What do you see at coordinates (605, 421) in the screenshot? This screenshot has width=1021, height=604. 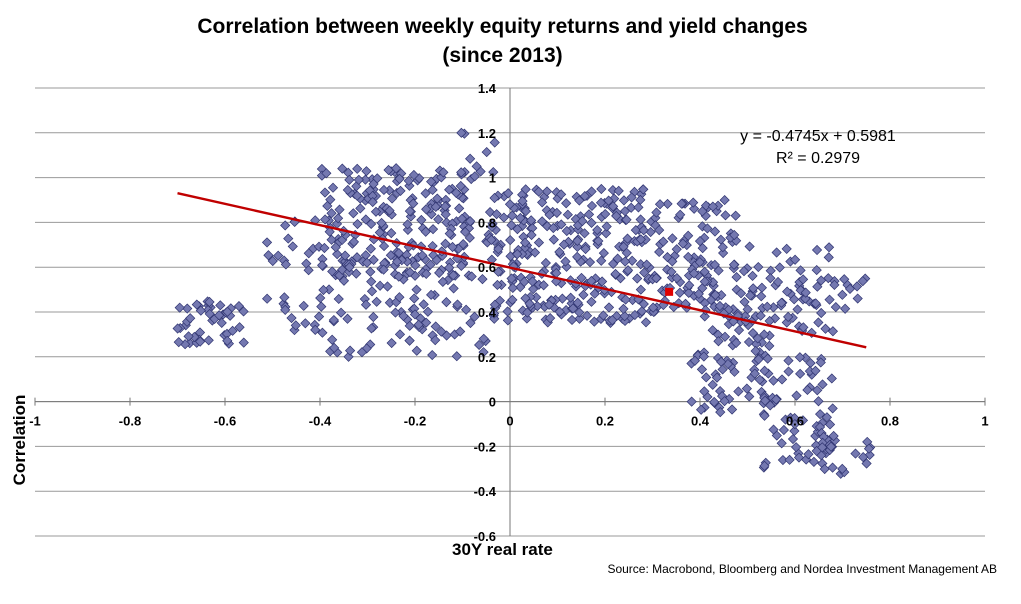 I see `x-tick-label: 0.2` at bounding box center [605, 421].